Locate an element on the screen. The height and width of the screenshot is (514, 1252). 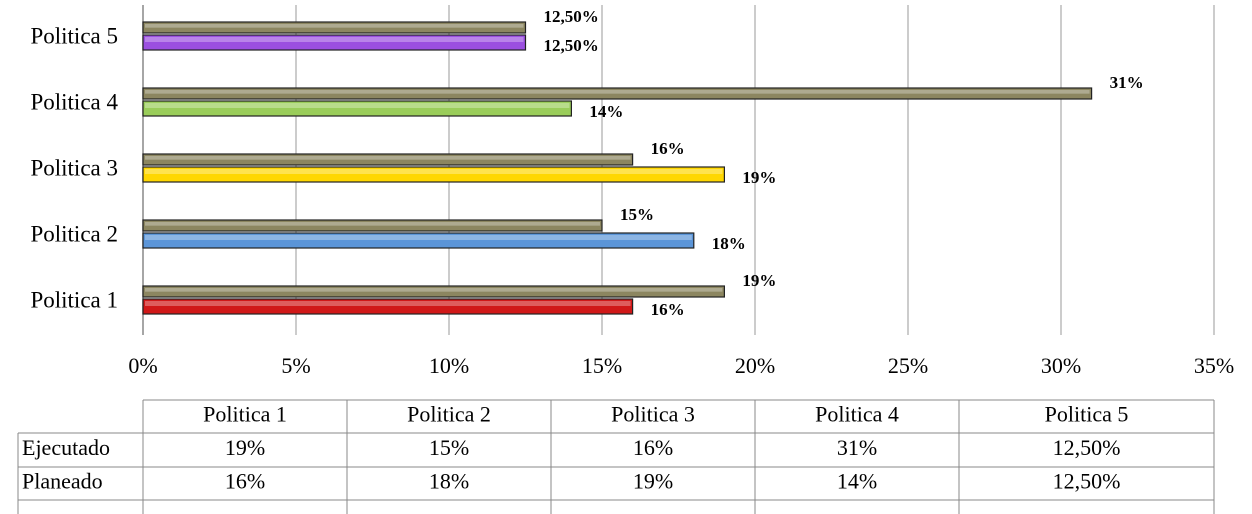
x-tick-label: 30% is located at coordinates (1061, 365).